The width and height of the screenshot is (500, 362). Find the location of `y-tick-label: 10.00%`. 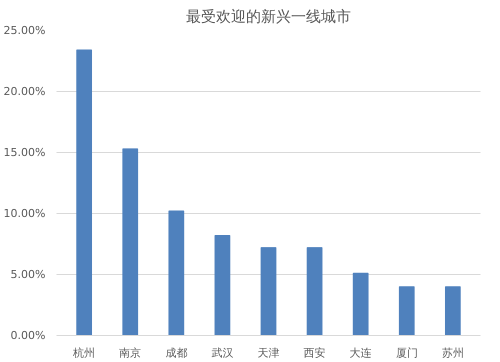

y-tick-label: 10.00% is located at coordinates (25, 213).